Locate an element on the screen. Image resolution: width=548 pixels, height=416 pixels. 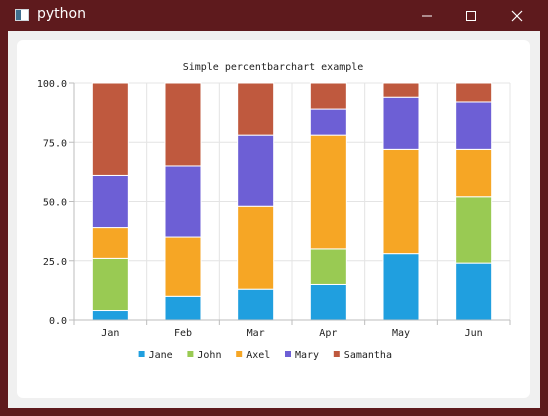
bar-mary-mar is located at coordinates (256, 170).